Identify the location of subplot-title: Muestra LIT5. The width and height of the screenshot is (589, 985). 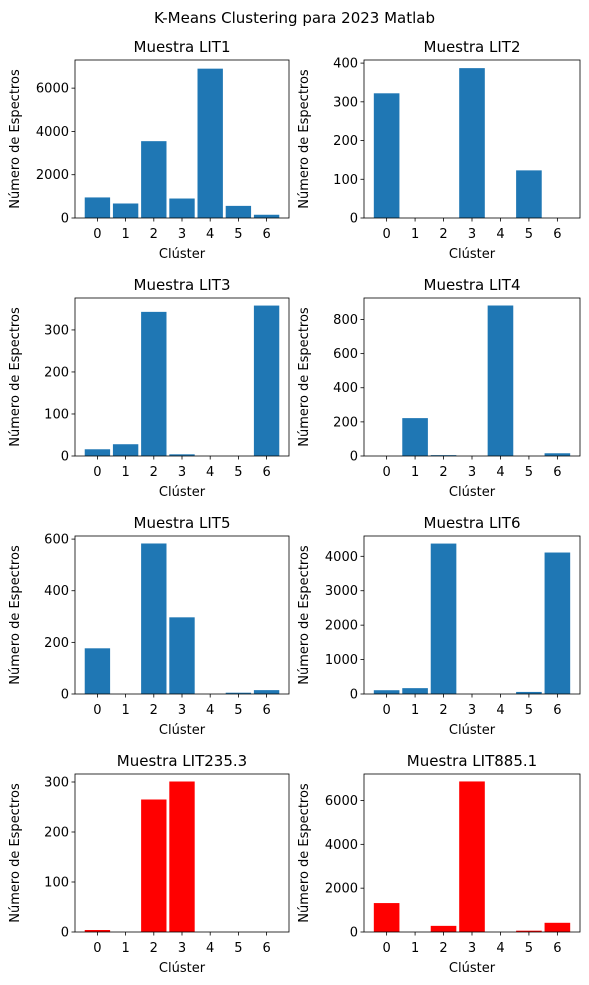
(182, 523).